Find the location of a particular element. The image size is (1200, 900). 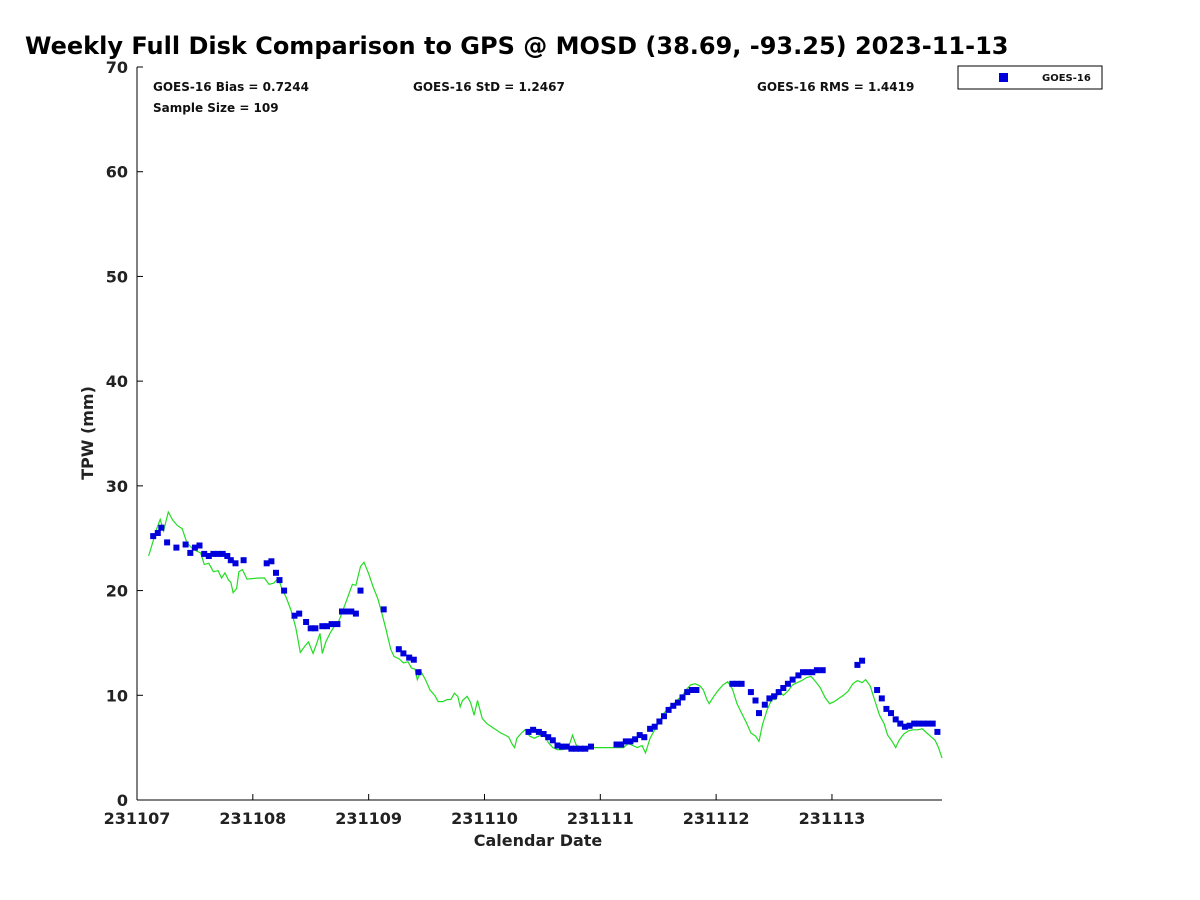

y-tick-label: 30 is located at coordinates (117, 486).